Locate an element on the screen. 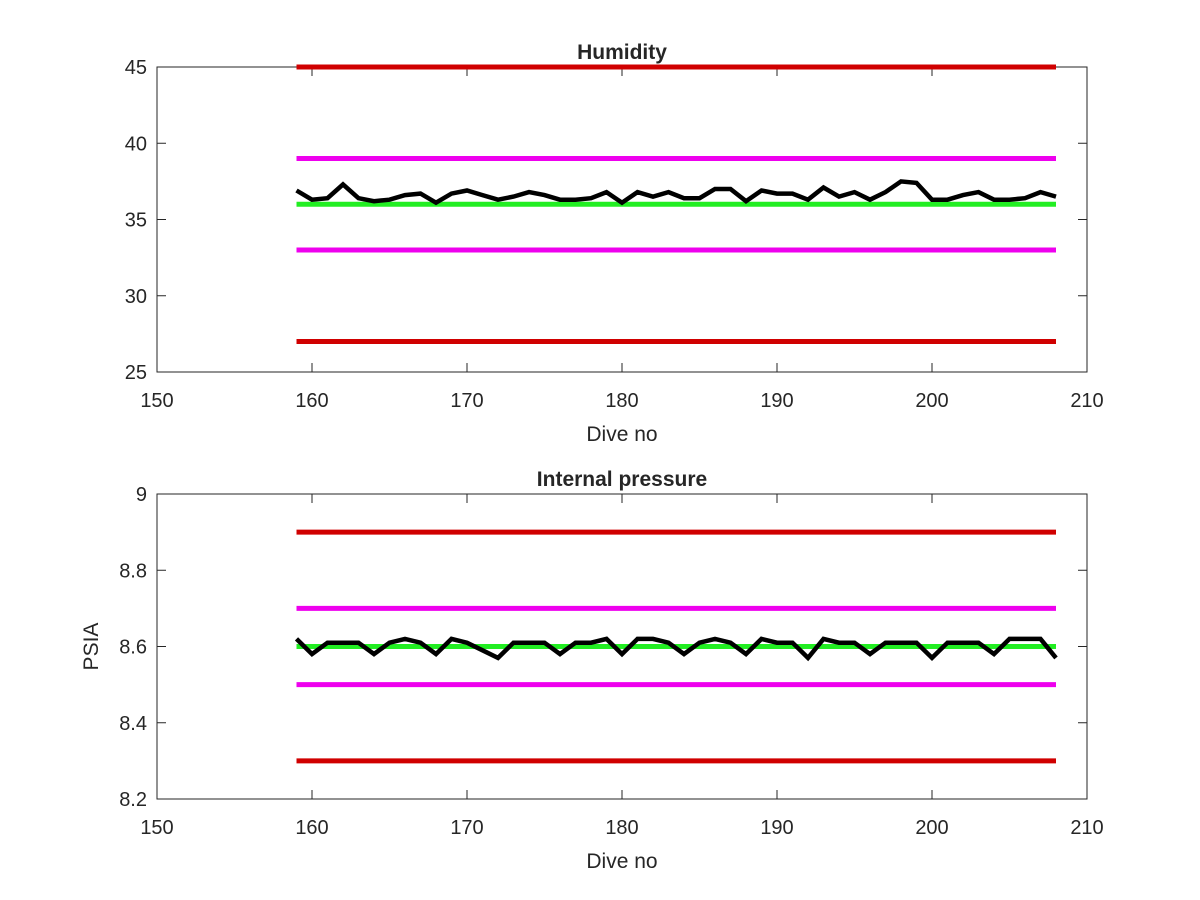 The height and width of the screenshot is (900, 1200). y-tick-label: 45 is located at coordinates (136, 68).